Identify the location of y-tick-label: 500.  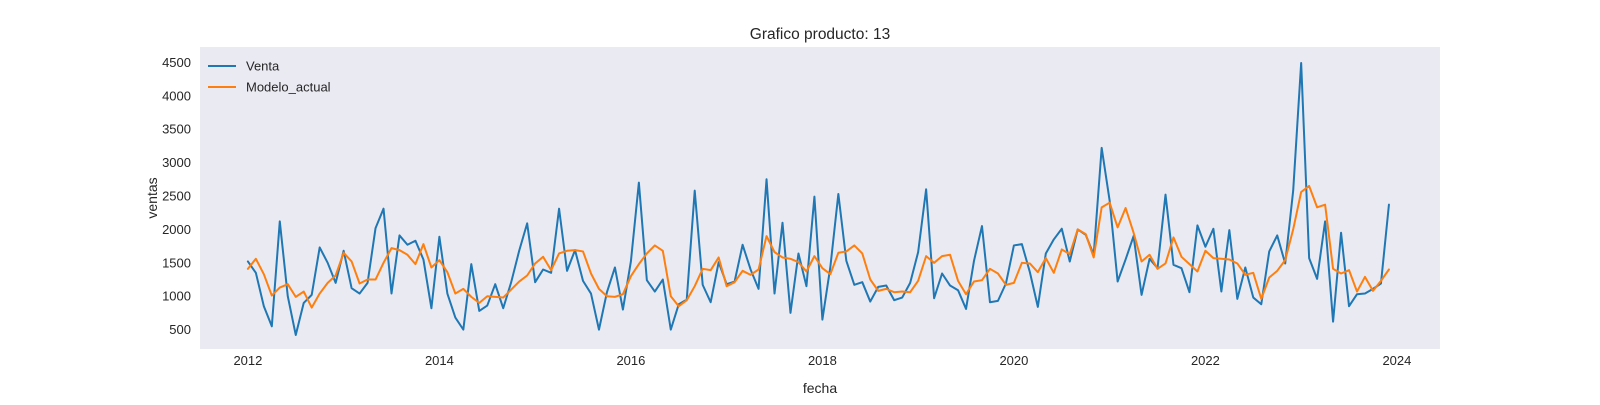
(180, 329).